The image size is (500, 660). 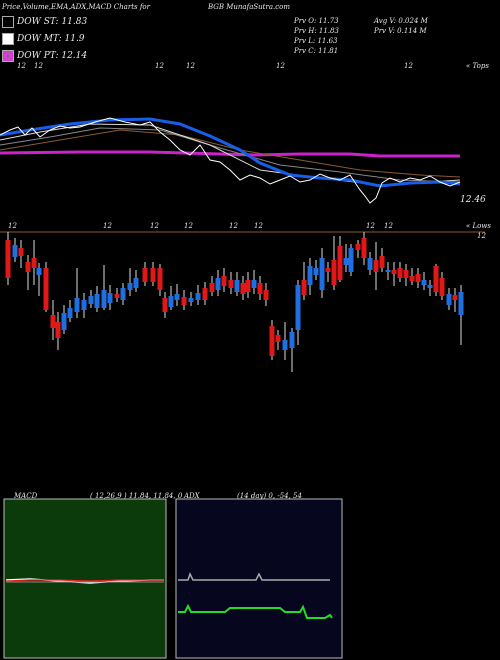 What do you see at coordinates (216, 7) in the screenshot?
I see `symbol-label: BGB` at bounding box center [216, 7].